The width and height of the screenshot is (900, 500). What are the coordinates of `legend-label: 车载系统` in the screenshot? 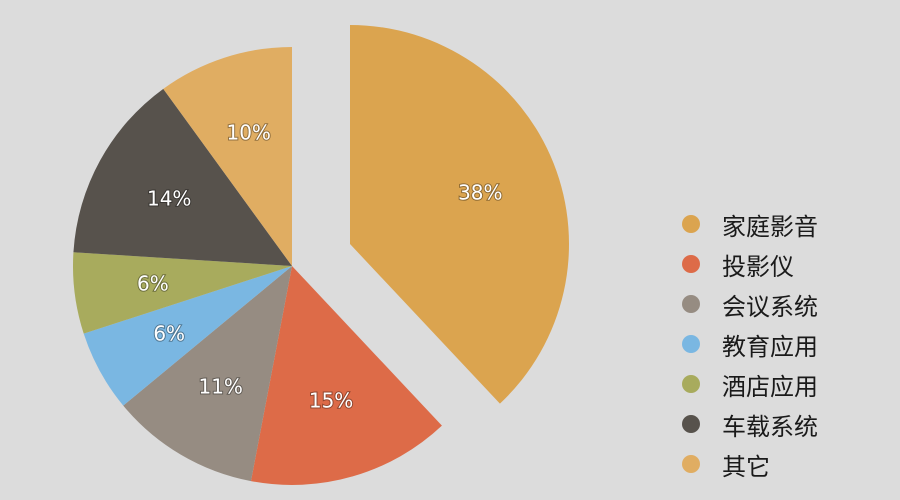 It's located at (770, 426).